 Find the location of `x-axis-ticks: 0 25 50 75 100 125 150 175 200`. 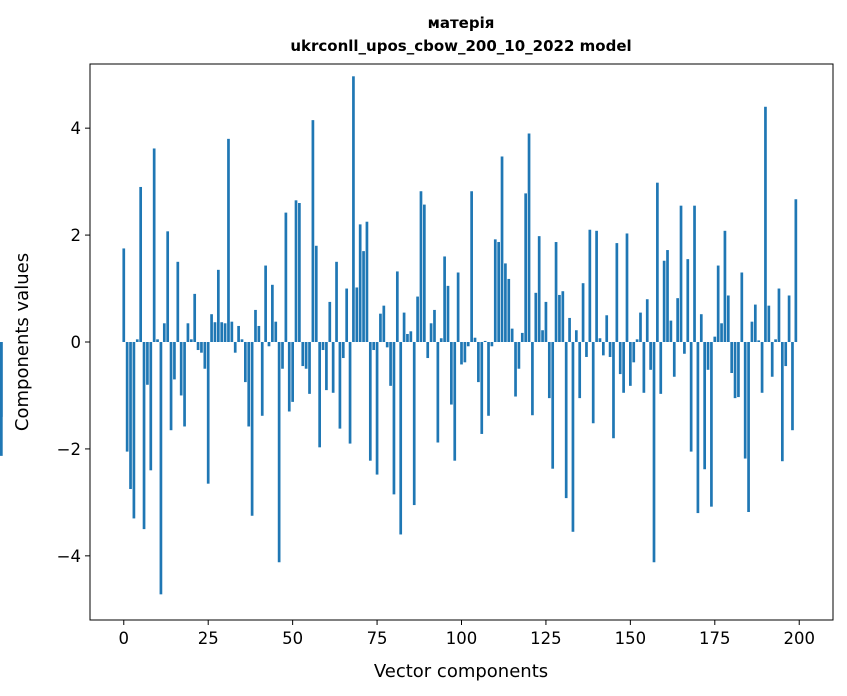

x-axis-ticks: 0 25 50 75 100 125 150 175 200 is located at coordinates (467, 634).